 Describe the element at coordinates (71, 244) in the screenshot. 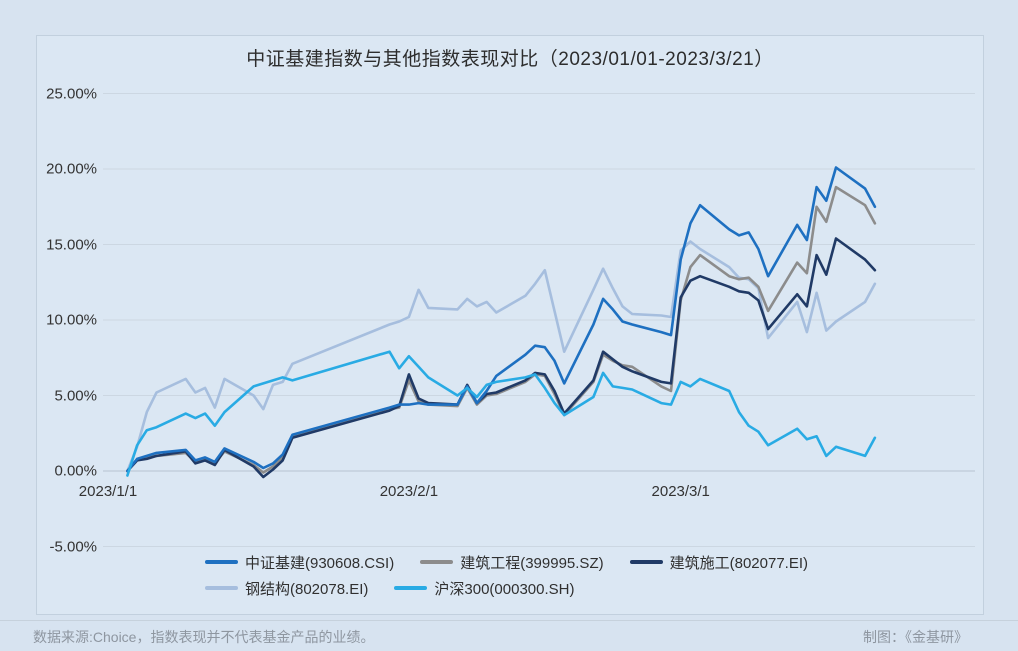

I see `y-axis-tick-label: 15.00%` at that location.